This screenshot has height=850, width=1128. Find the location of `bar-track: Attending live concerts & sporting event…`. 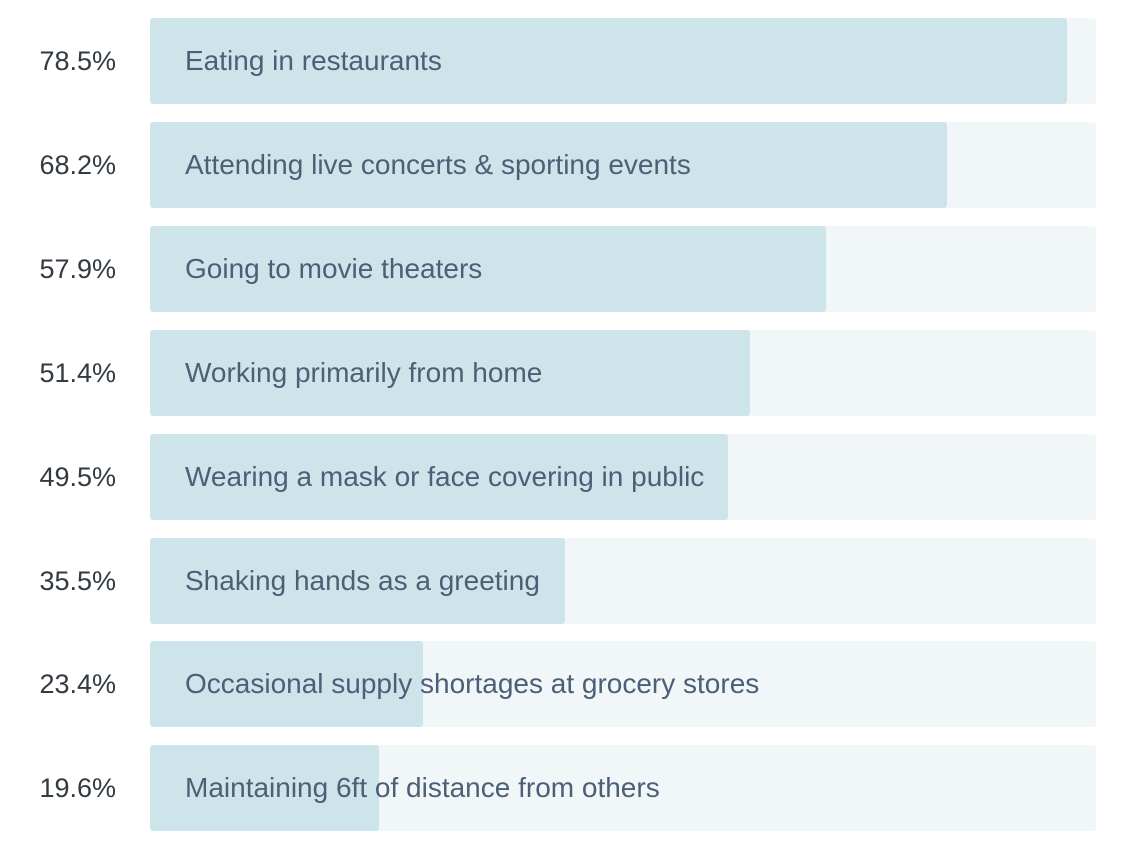

bar-track: Attending live concerts & sporting event… is located at coordinates (623, 164).